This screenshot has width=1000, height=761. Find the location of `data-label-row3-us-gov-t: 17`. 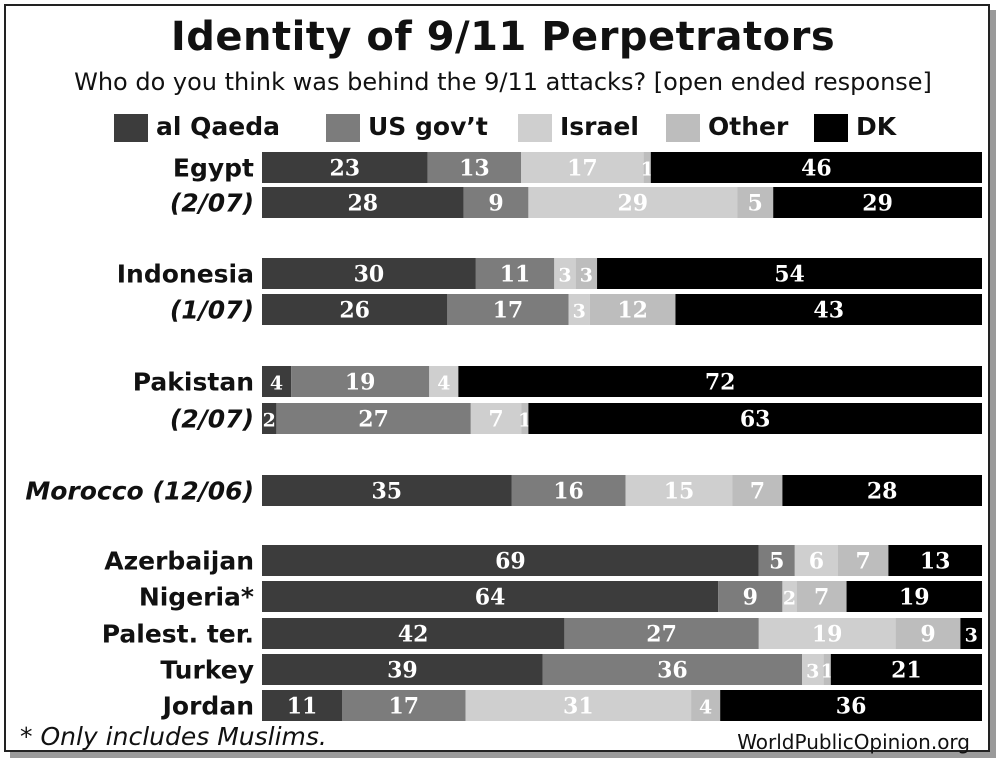

data-label-row3-us-gov-t: 17 is located at coordinates (508, 311).